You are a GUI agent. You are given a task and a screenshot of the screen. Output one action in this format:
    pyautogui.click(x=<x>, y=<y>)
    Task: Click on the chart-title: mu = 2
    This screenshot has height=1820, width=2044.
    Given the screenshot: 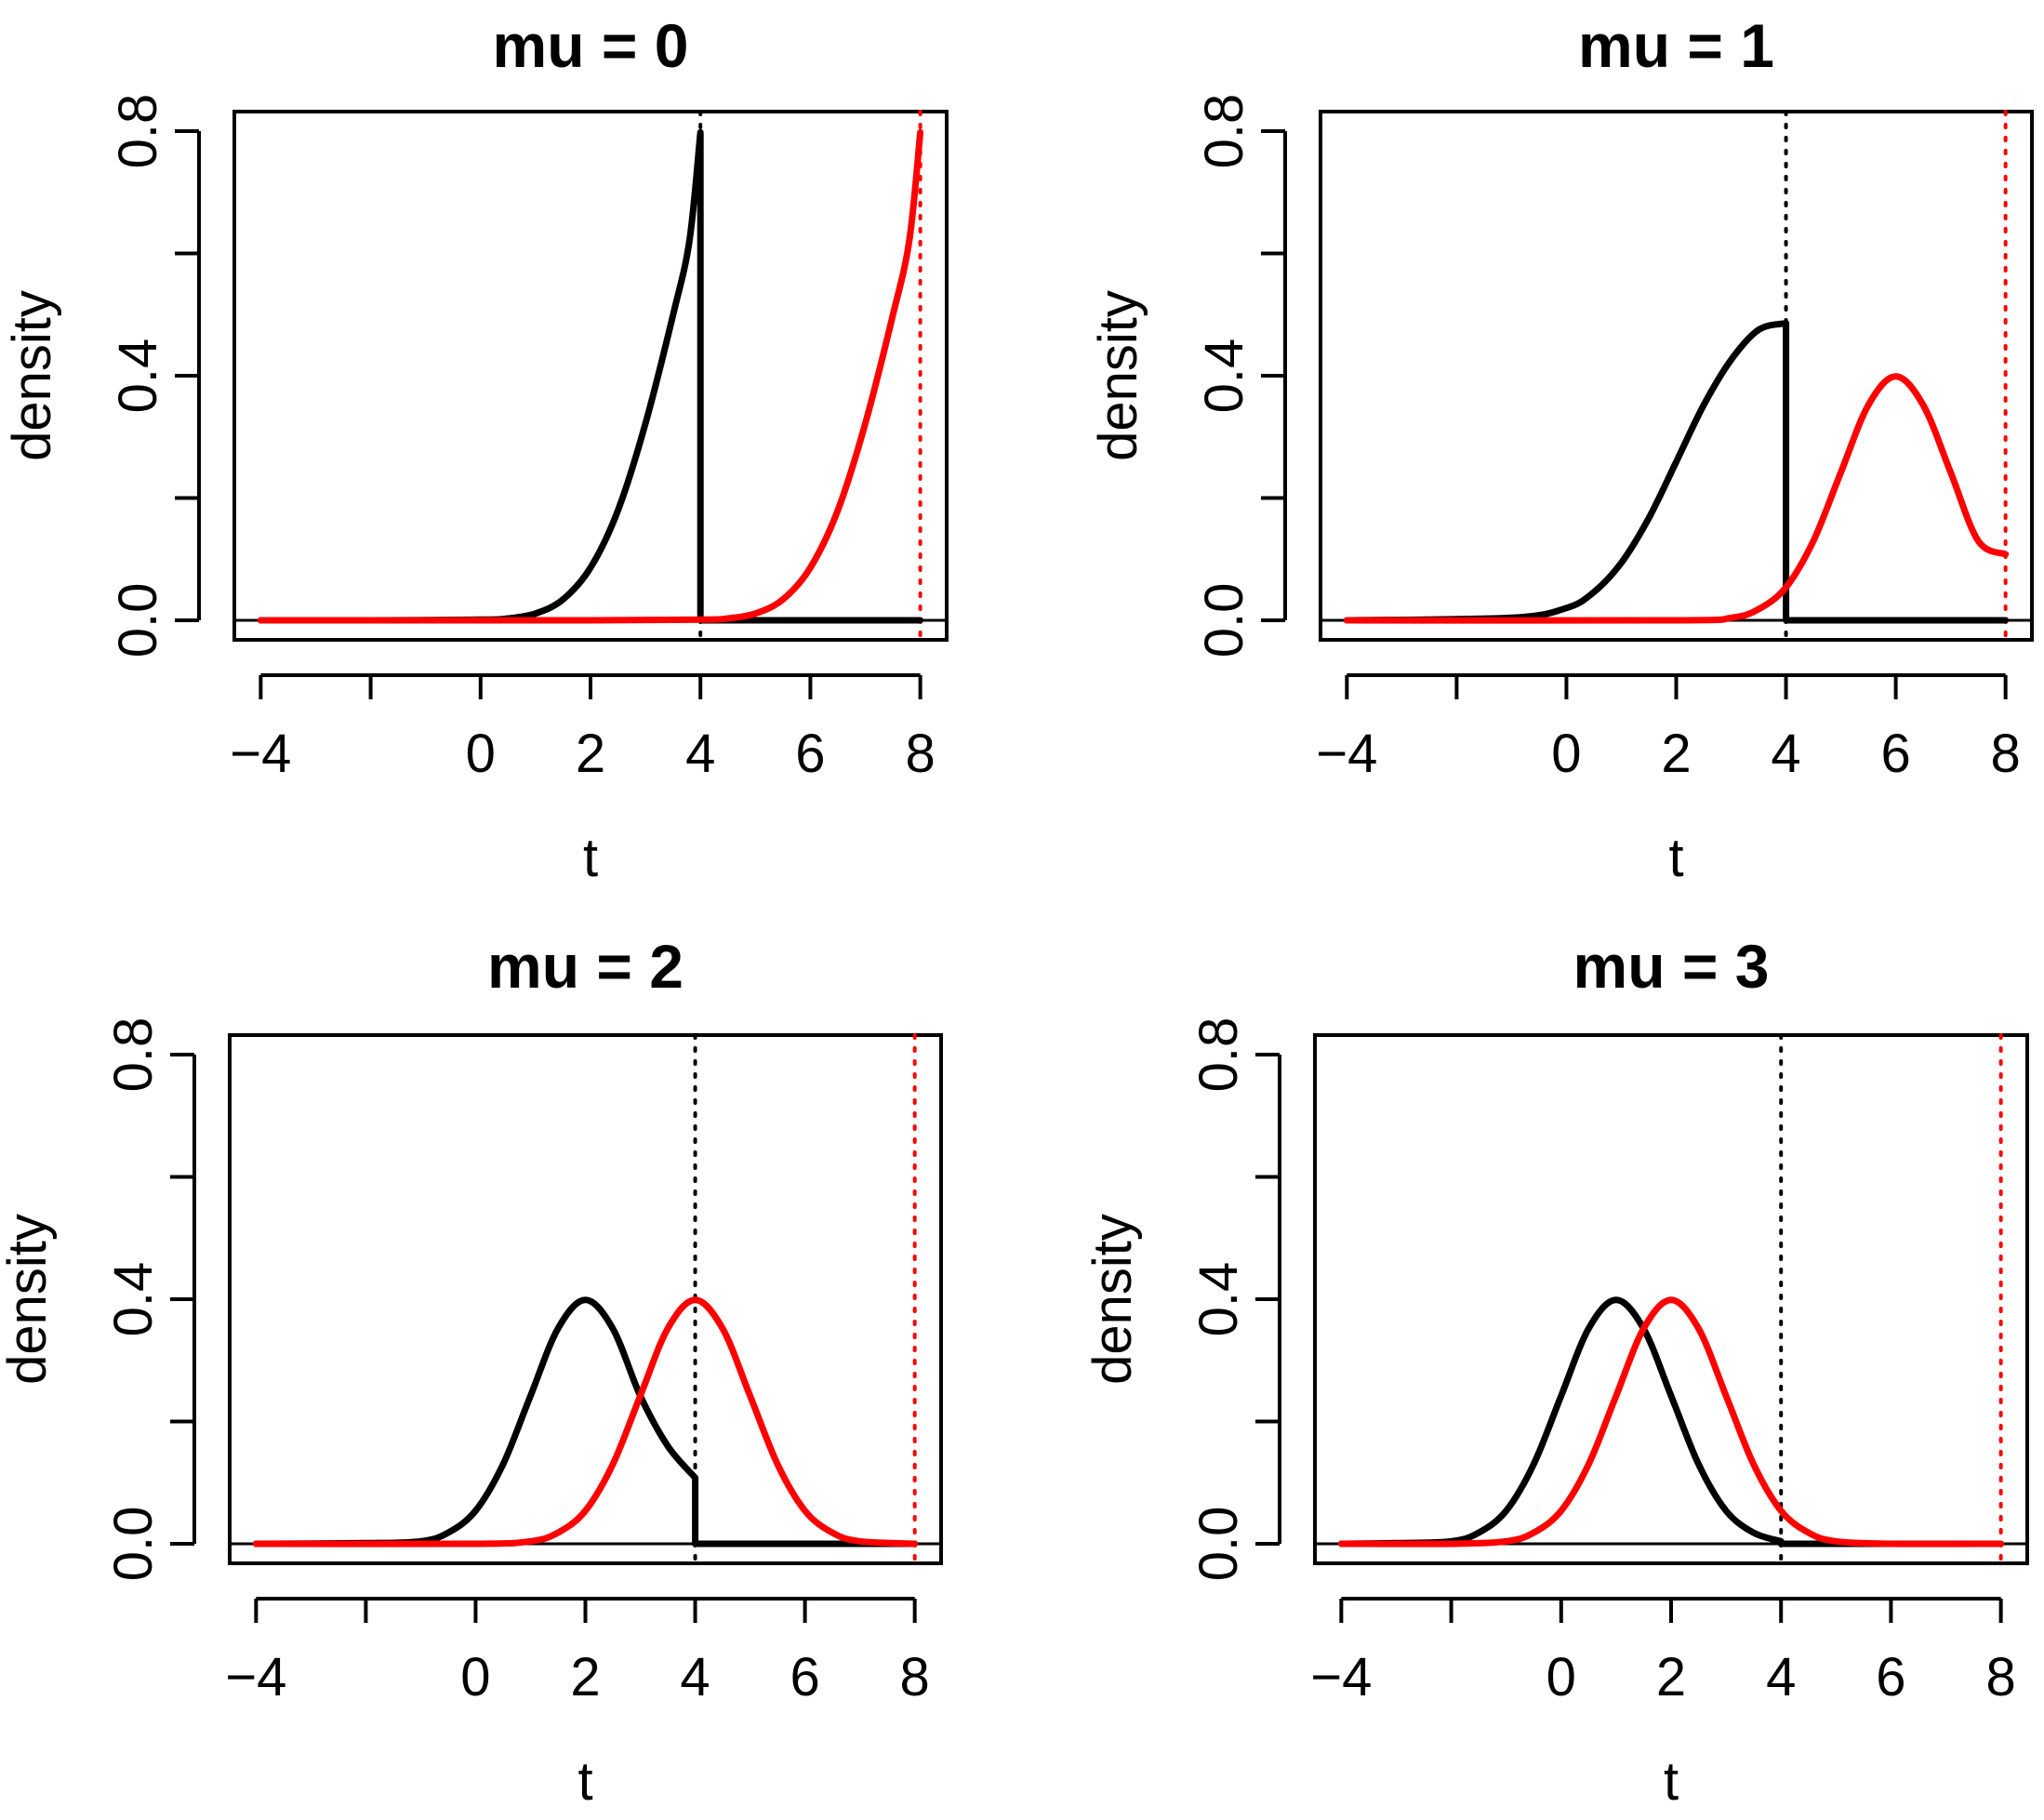 What is the action you would take?
    pyautogui.click(x=586, y=966)
    